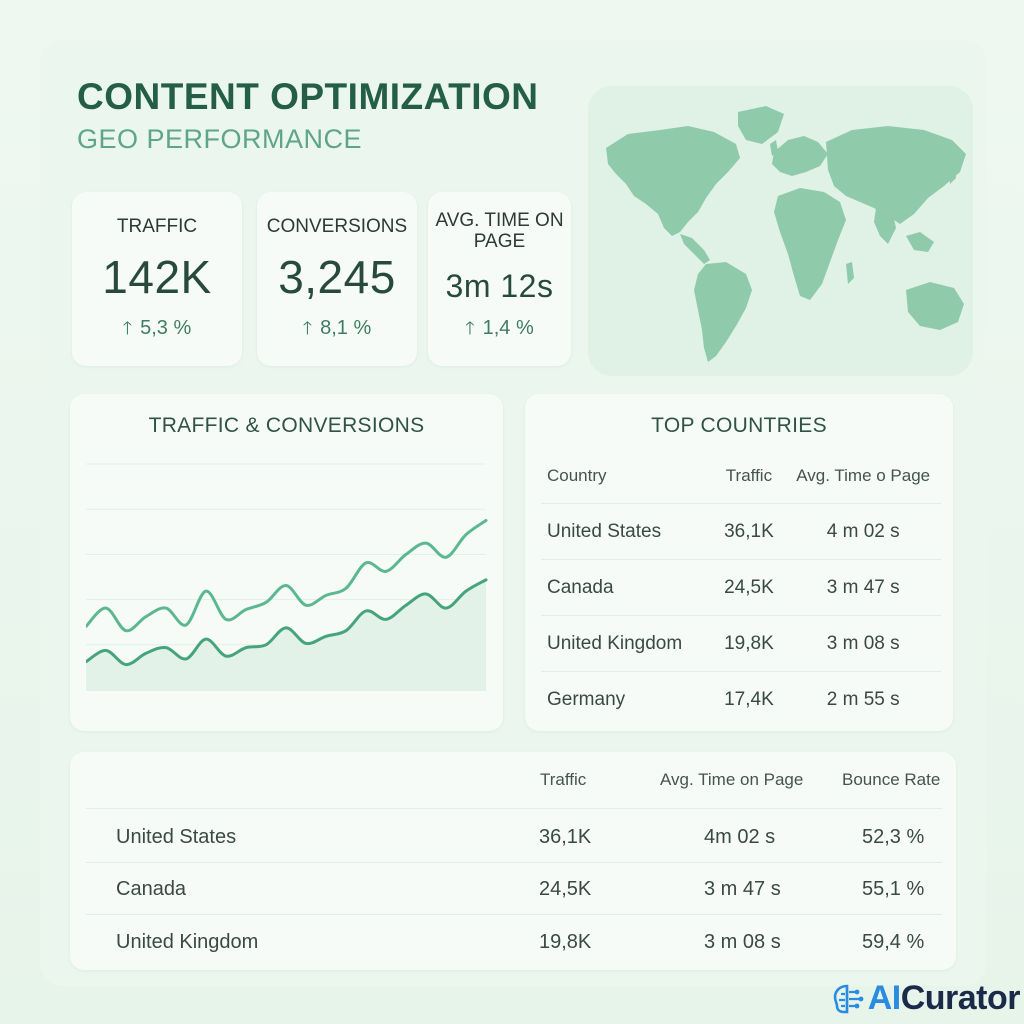  Describe the element at coordinates (514, 789) in the screenshot. I see `table-header-row: Traffic Avg. Time on Page Bounce Rate` at that location.